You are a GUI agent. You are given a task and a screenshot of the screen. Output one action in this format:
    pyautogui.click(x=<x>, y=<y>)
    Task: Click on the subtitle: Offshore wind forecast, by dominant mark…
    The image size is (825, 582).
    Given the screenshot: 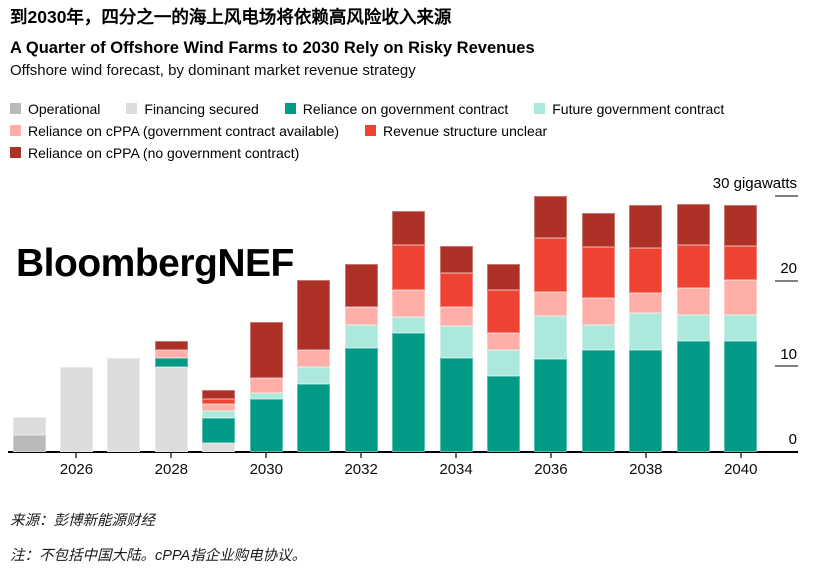 What is the action you would take?
    pyautogui.click(x=213, y=70)
    